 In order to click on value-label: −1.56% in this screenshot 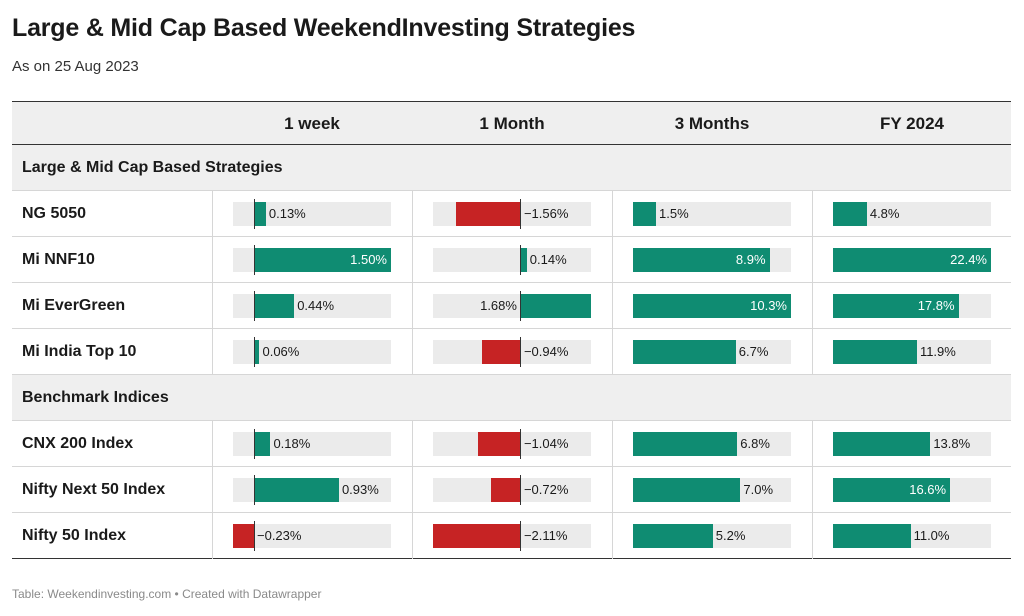, I will do `click(546, 213)`.